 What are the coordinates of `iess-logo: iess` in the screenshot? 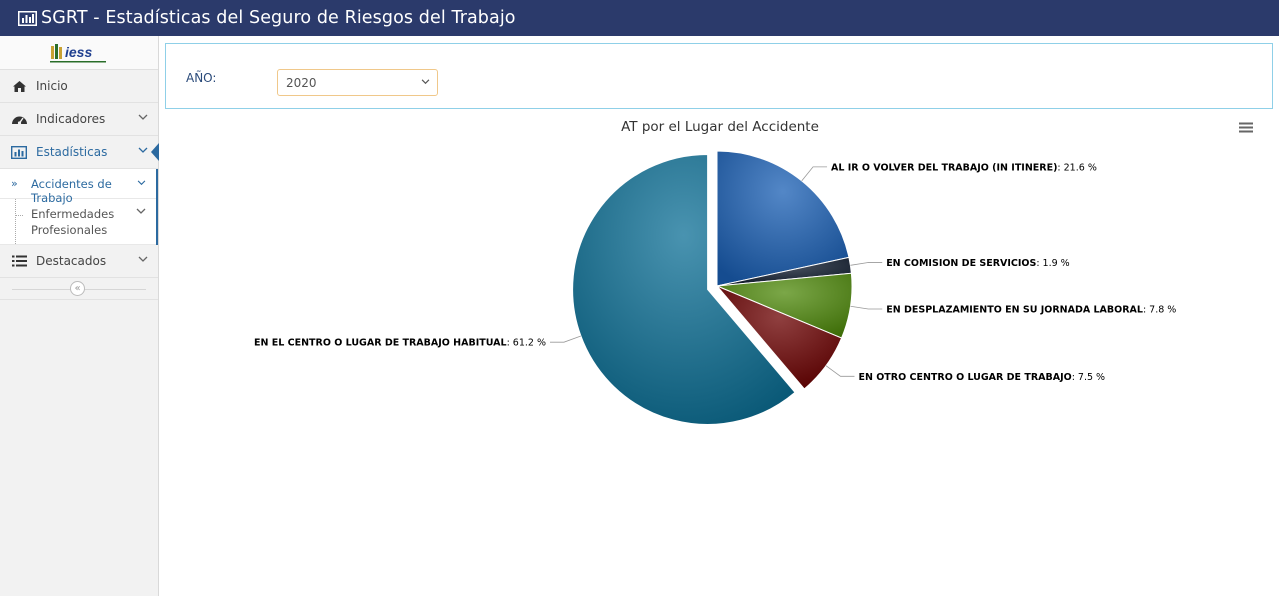 It's located at (79, 53).